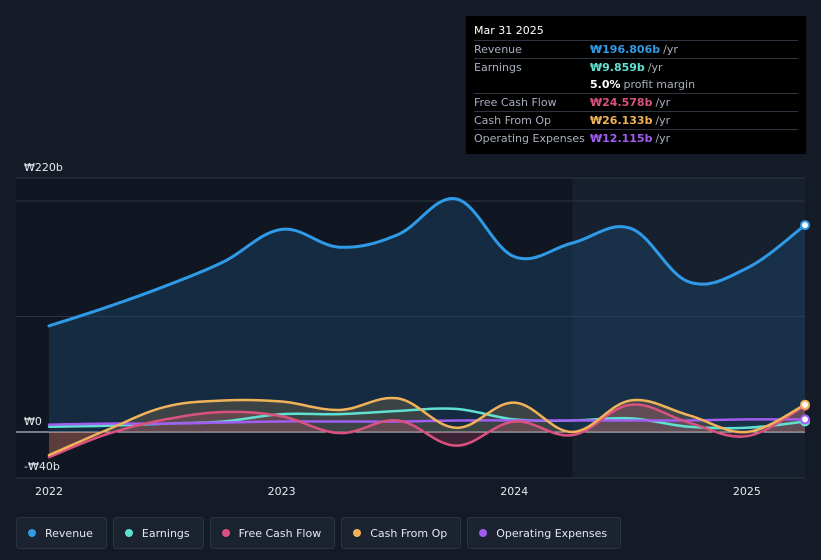  I want to click on legend-label: Cash From Op, so click(409, 533).